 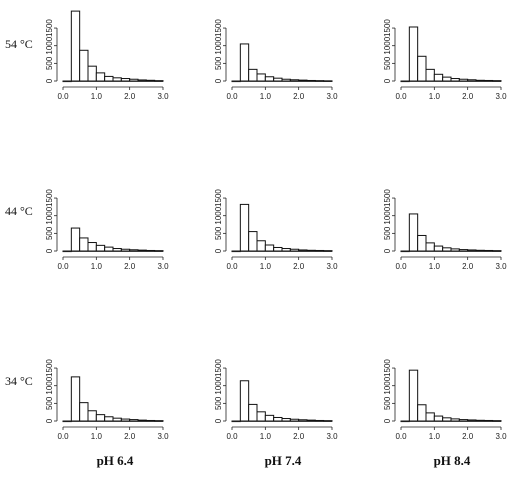 I want to click on x-tick-label-r2c2-3: 3.0, so click(x=332, y=266).